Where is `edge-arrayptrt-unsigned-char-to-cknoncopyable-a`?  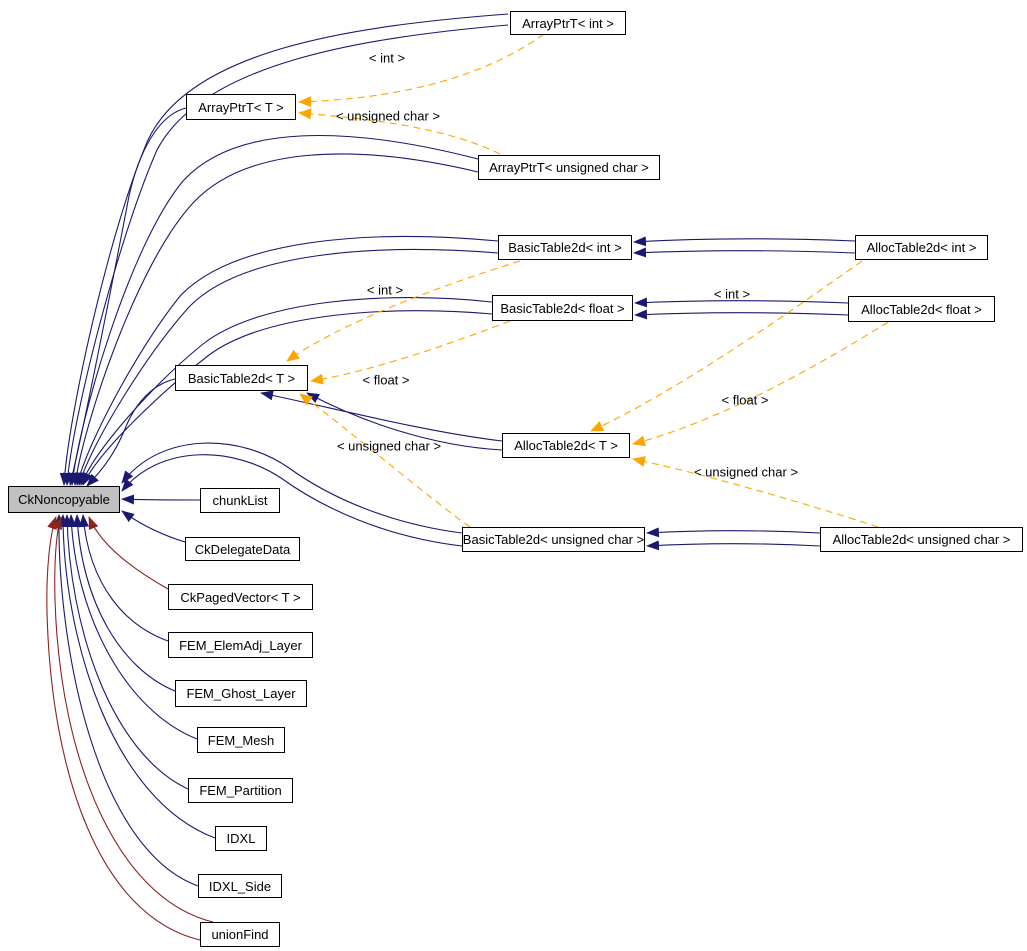
edge-arrayptrt-unsigned-char-to-cknoncopyable-a is located at coordinates (273, 310).